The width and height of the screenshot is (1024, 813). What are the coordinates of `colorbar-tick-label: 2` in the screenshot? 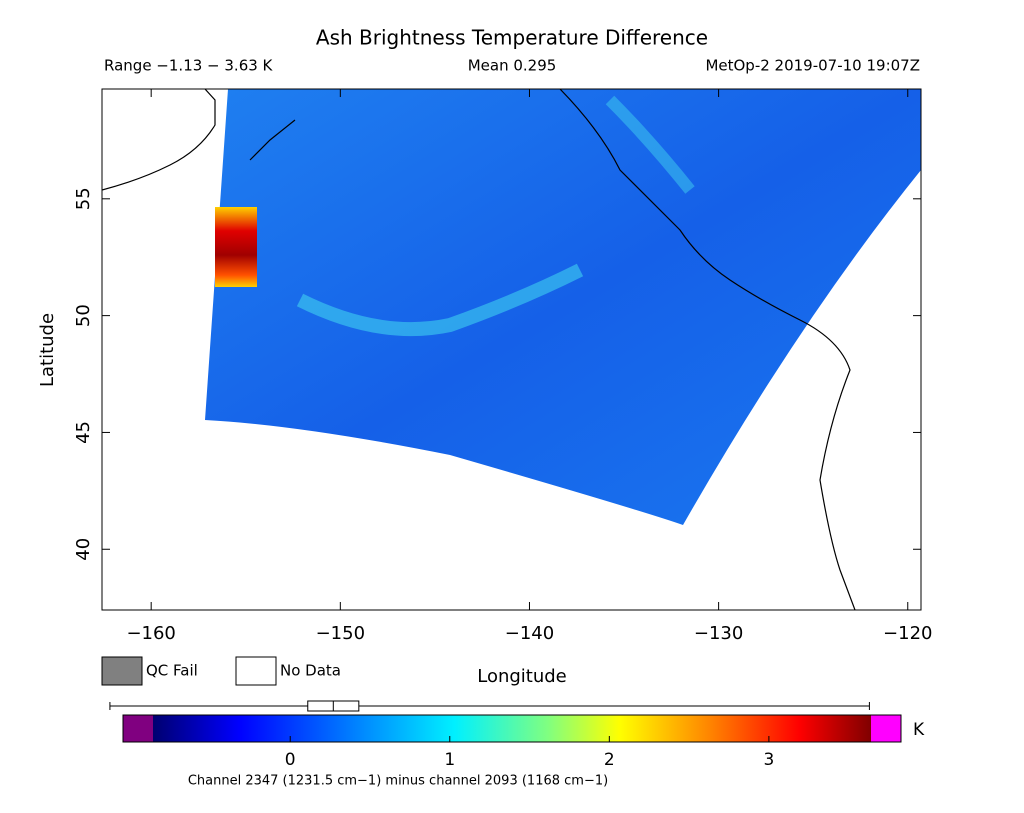 It's located at (609, 760).